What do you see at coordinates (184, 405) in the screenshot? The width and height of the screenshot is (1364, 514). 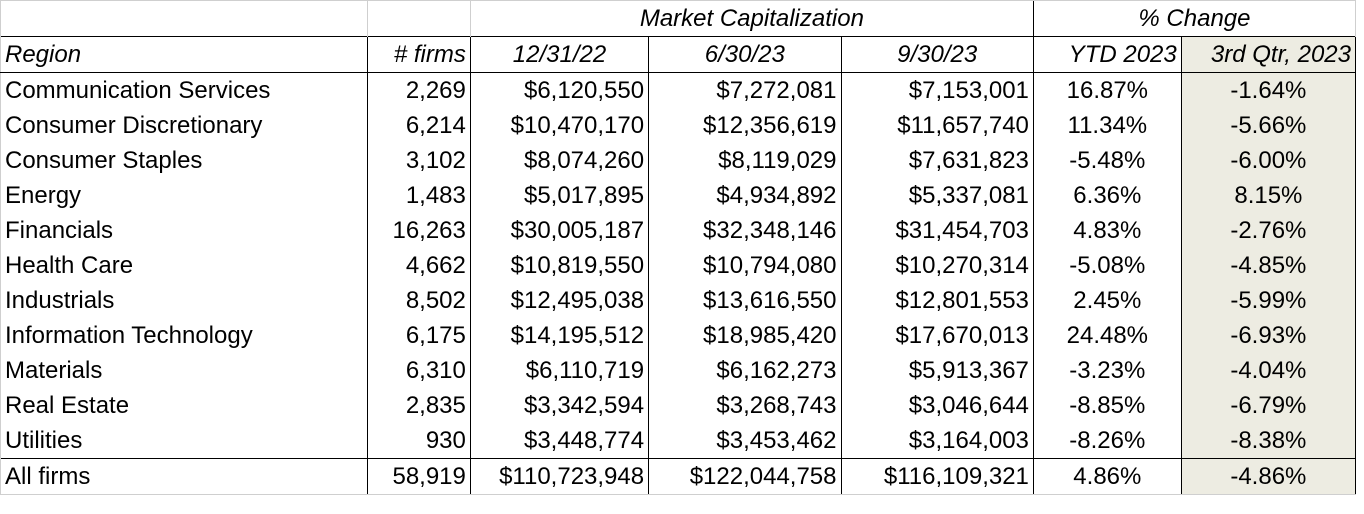 I see `cell-region: Real Estate` at bounding box center [184, 405].